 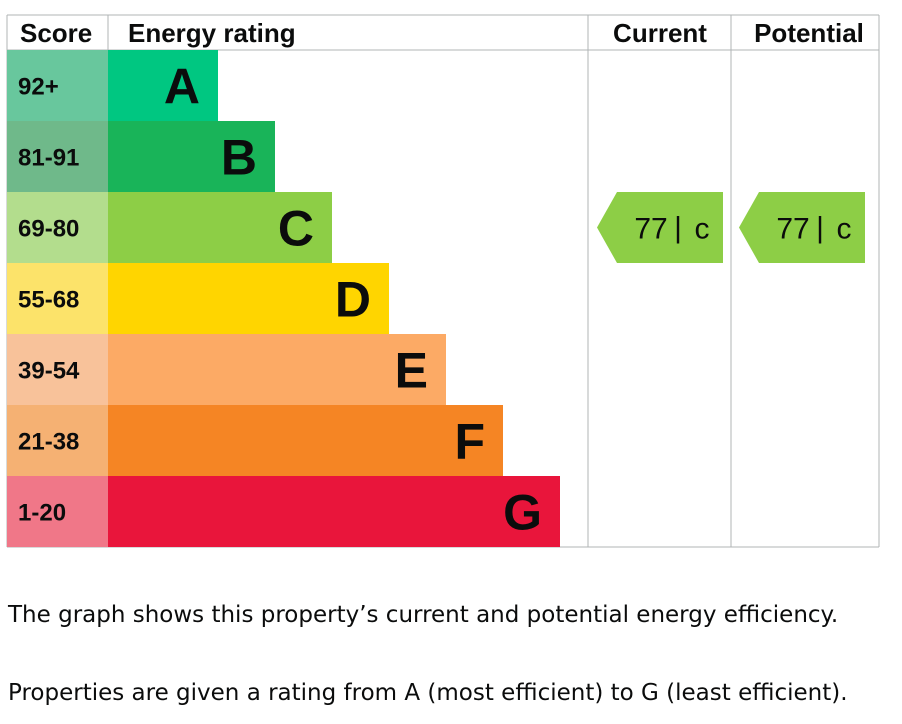 What do you see at coordinates (353, 300) in the screenshot?
I see `band-letter-d: D` at bounding box center [353, 300].